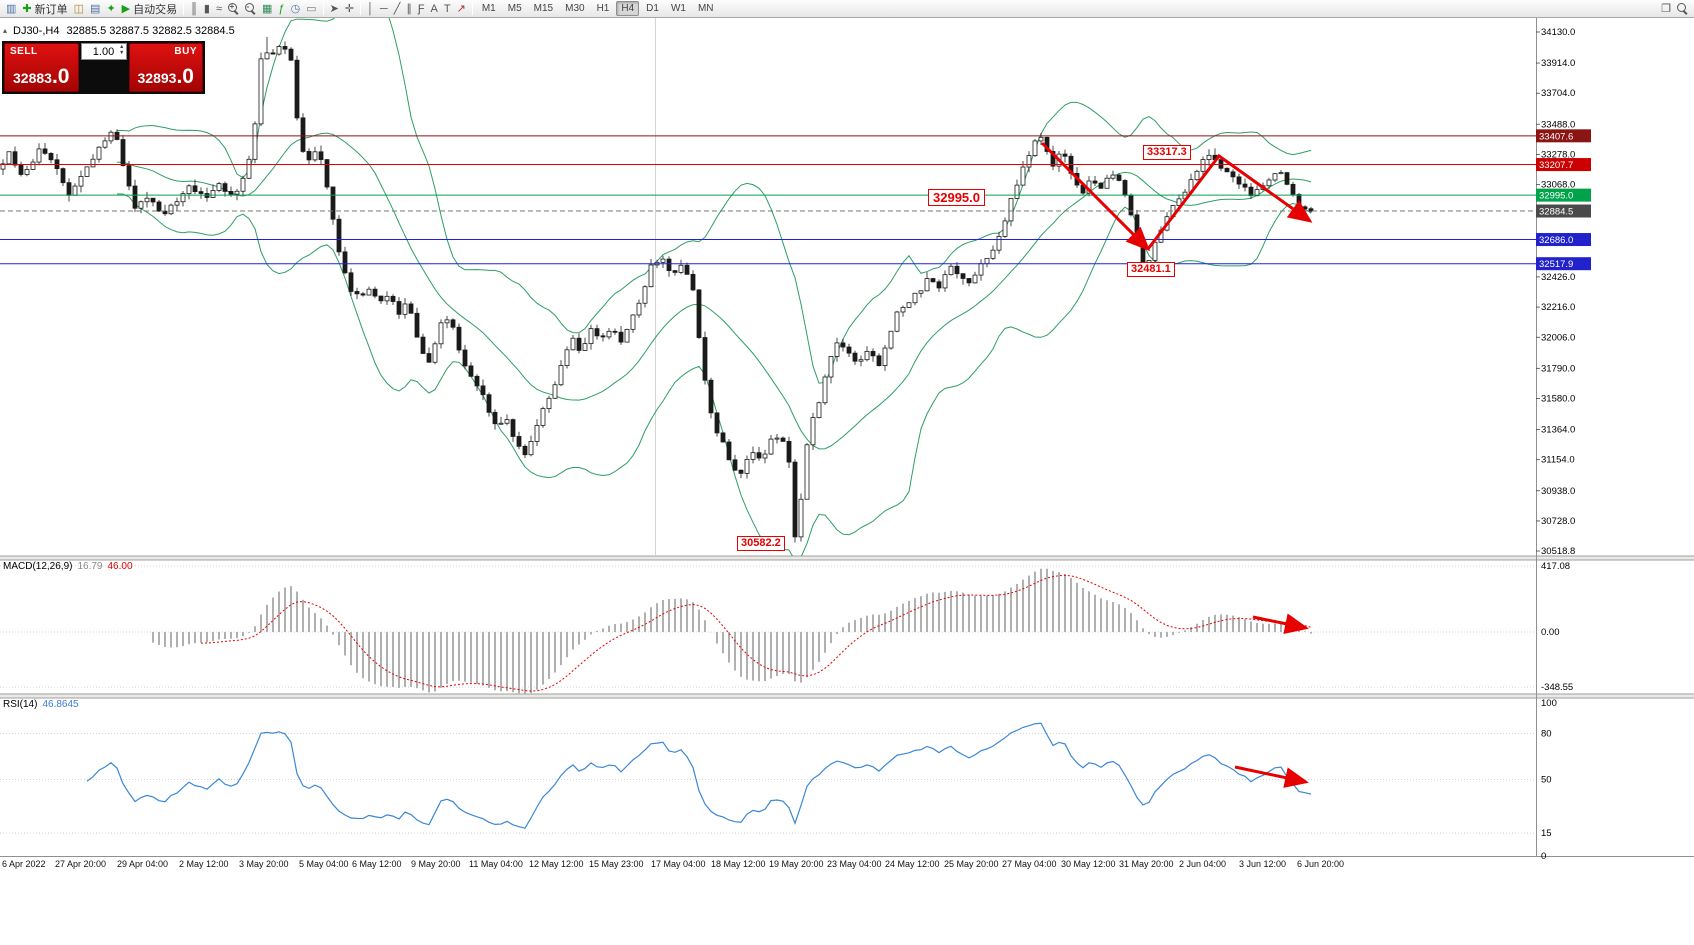  Describe the element at coordinates (496, 864) in the screenshot. I see `time-axis-label: 11 May 04:00` at that location.